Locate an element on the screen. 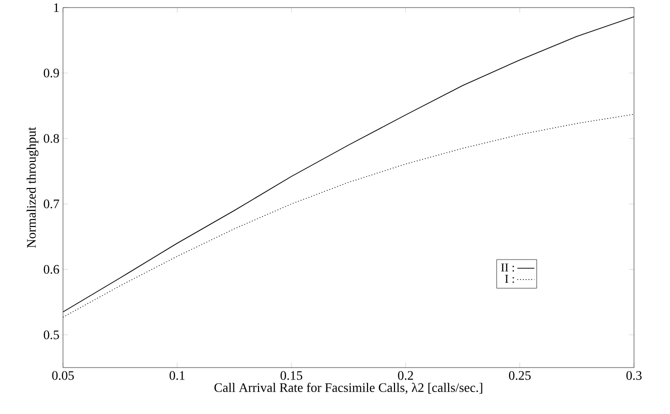 The width and height of the screenshot is (670, 414). y-tick-label: 0.9 is located at coordinates (51, 73).